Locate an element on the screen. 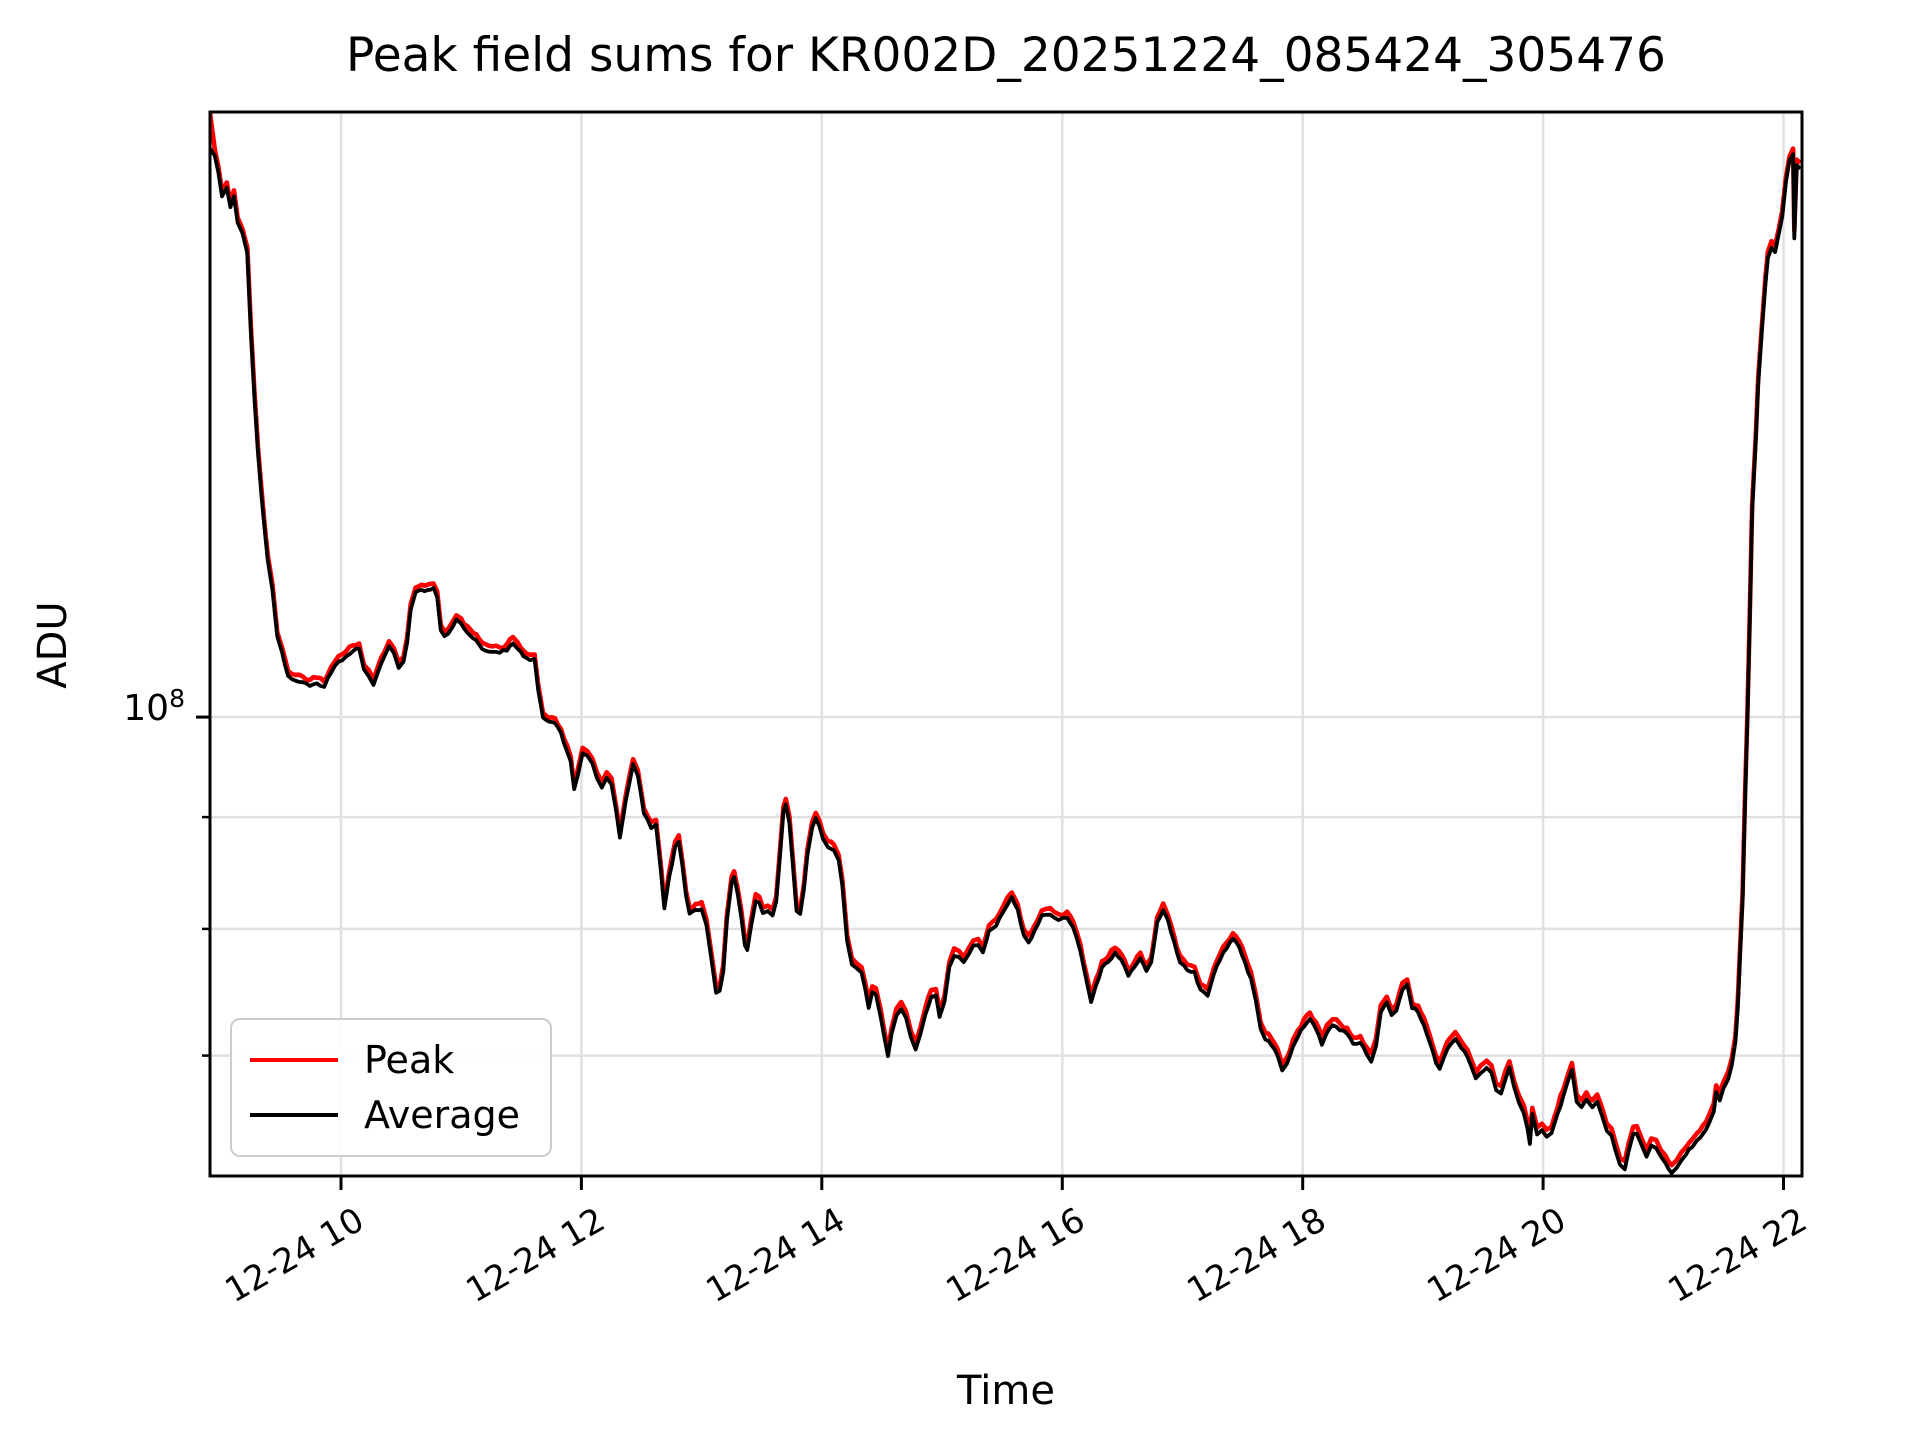 The width and height of the screenshot is (1920, 1440). peak-line-swatch is located at coordinates (294, 1059).